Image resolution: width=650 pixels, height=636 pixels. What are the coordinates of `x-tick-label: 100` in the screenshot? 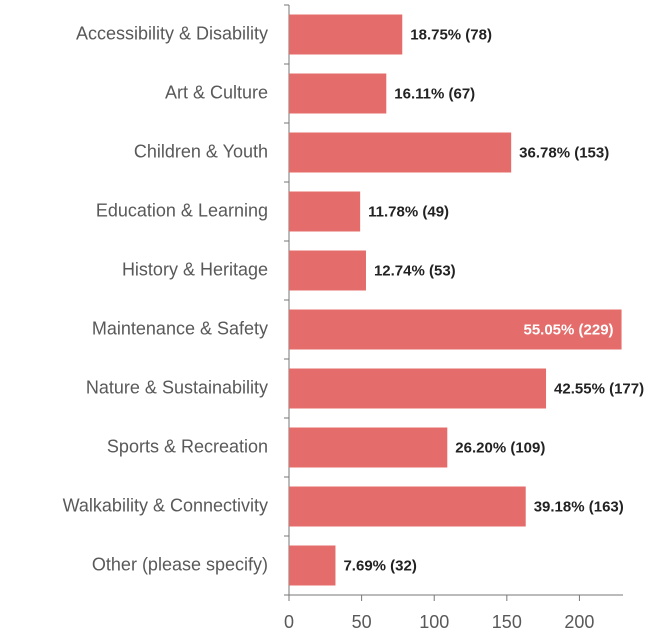 It's located at (434, 622).